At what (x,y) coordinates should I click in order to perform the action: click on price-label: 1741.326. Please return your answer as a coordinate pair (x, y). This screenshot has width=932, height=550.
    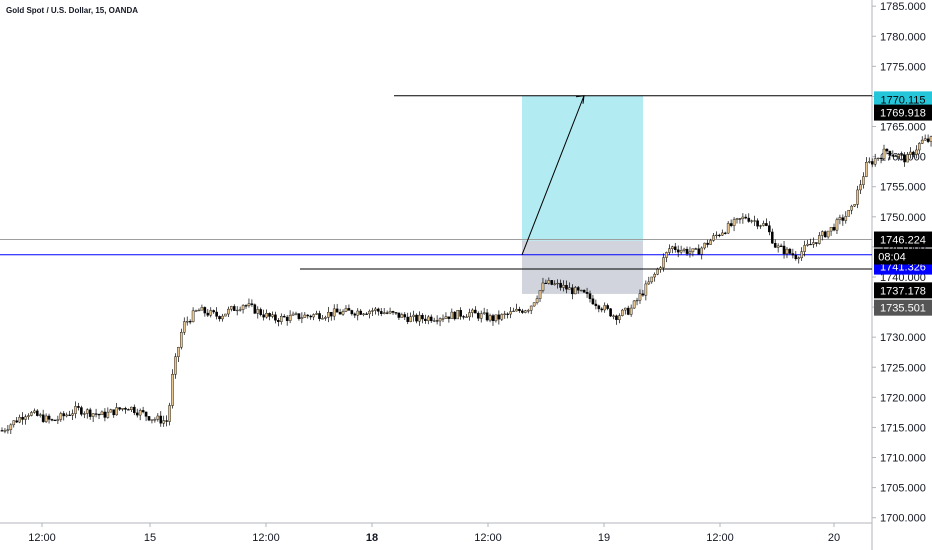
    Looking at the image, I should click on (903, 268).